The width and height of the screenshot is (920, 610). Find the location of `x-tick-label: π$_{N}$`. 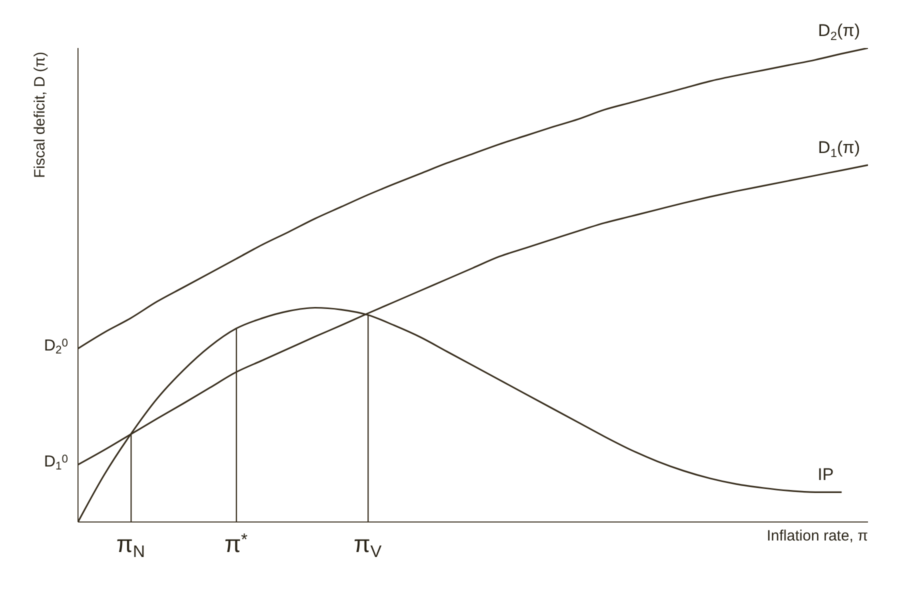

x-tick-label: π$_{N}$ is located at coordinates (131, 546).